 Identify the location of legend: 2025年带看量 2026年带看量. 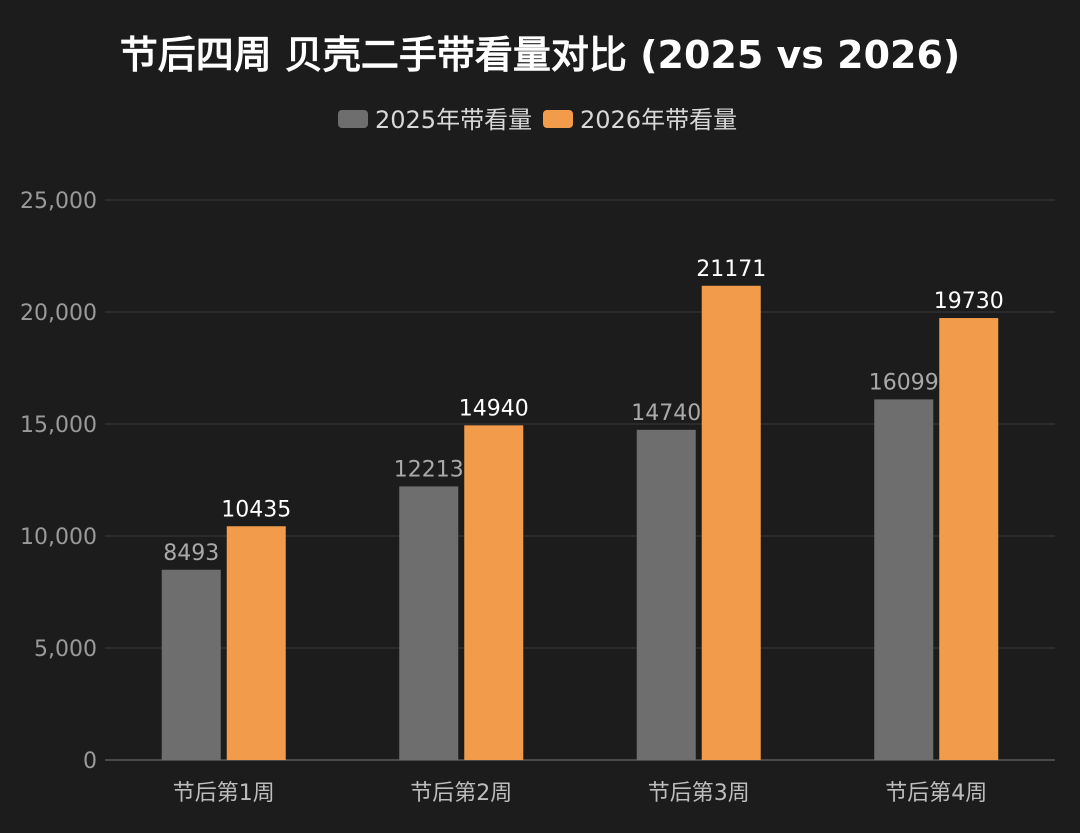
(537, 120).